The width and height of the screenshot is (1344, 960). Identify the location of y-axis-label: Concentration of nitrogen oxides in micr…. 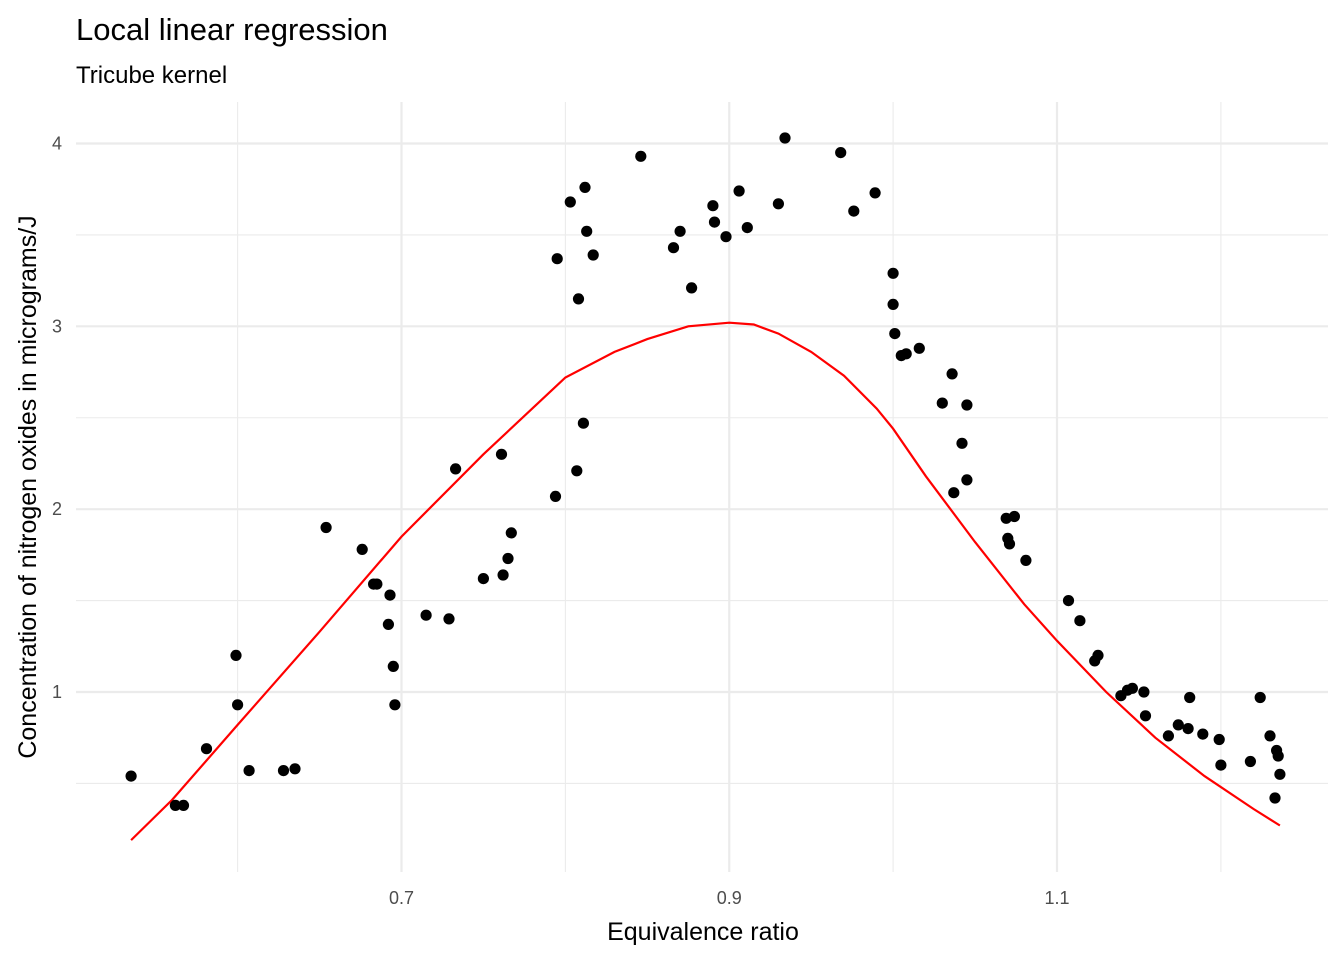
(28, 486).